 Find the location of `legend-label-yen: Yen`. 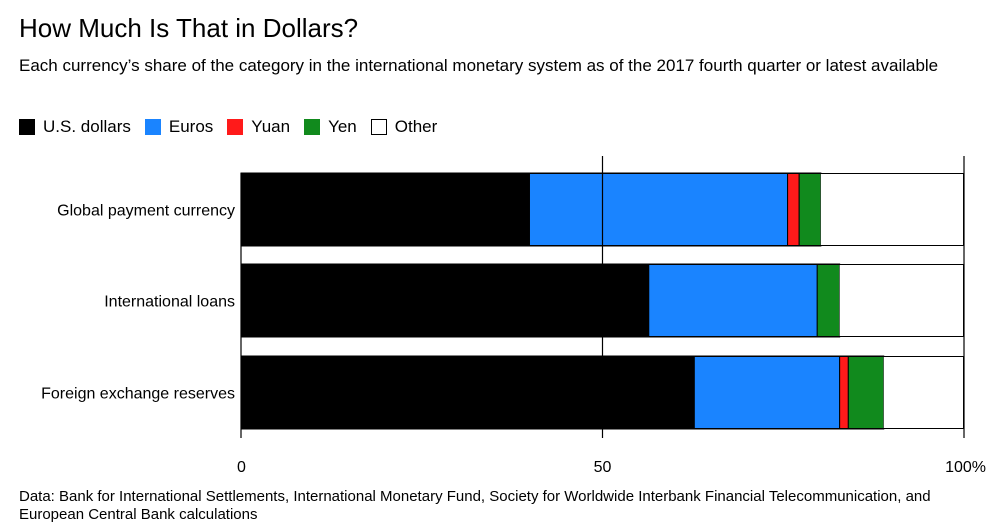

legend-label-yen: Yen is located at coordinates (342, 126).